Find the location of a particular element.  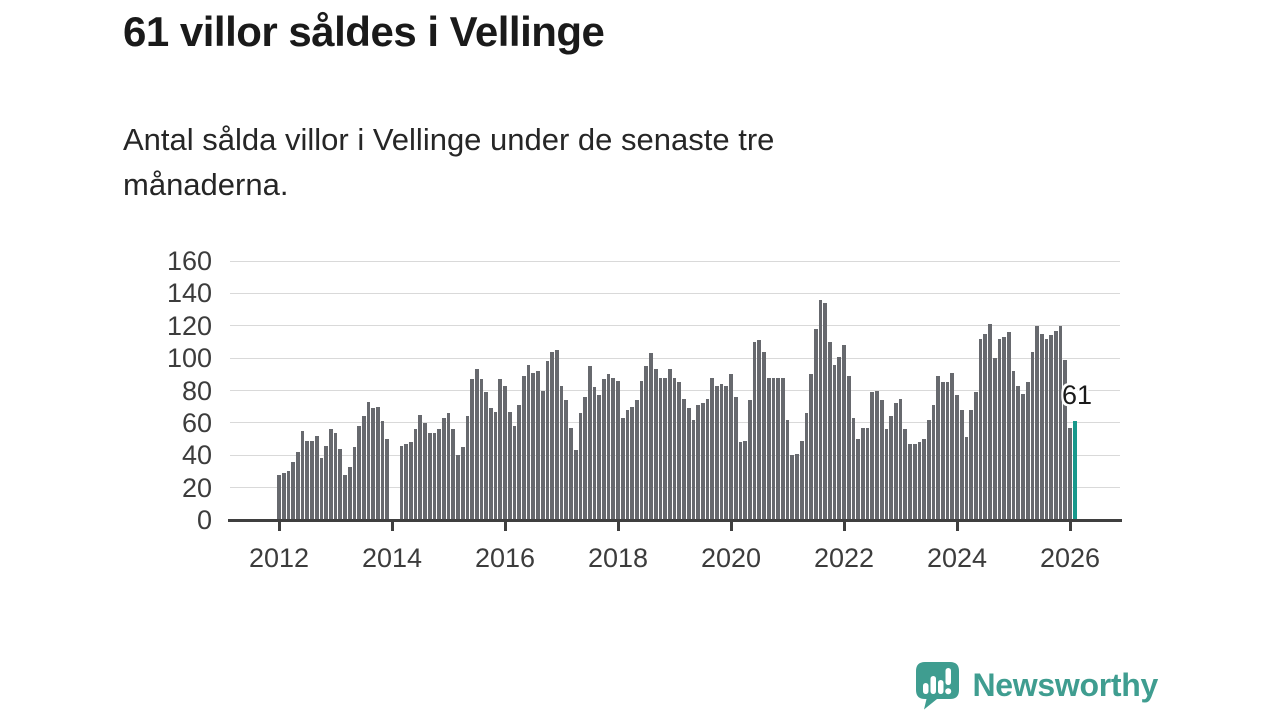

x-axis-line is located at coordinates (675, 520).